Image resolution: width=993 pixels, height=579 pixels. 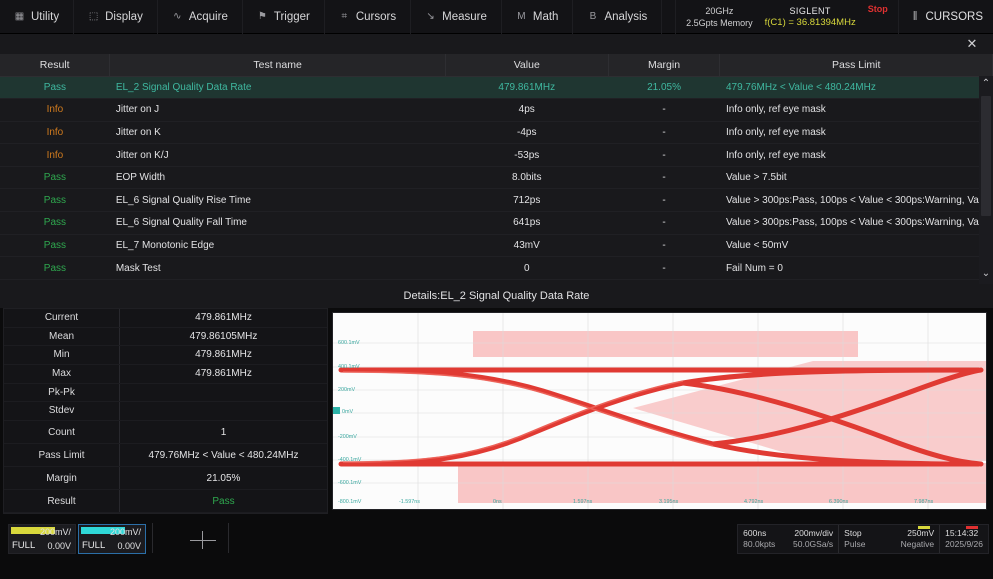 I want to click on cell-test-name: Mask Test, so click(x=277, y=268).